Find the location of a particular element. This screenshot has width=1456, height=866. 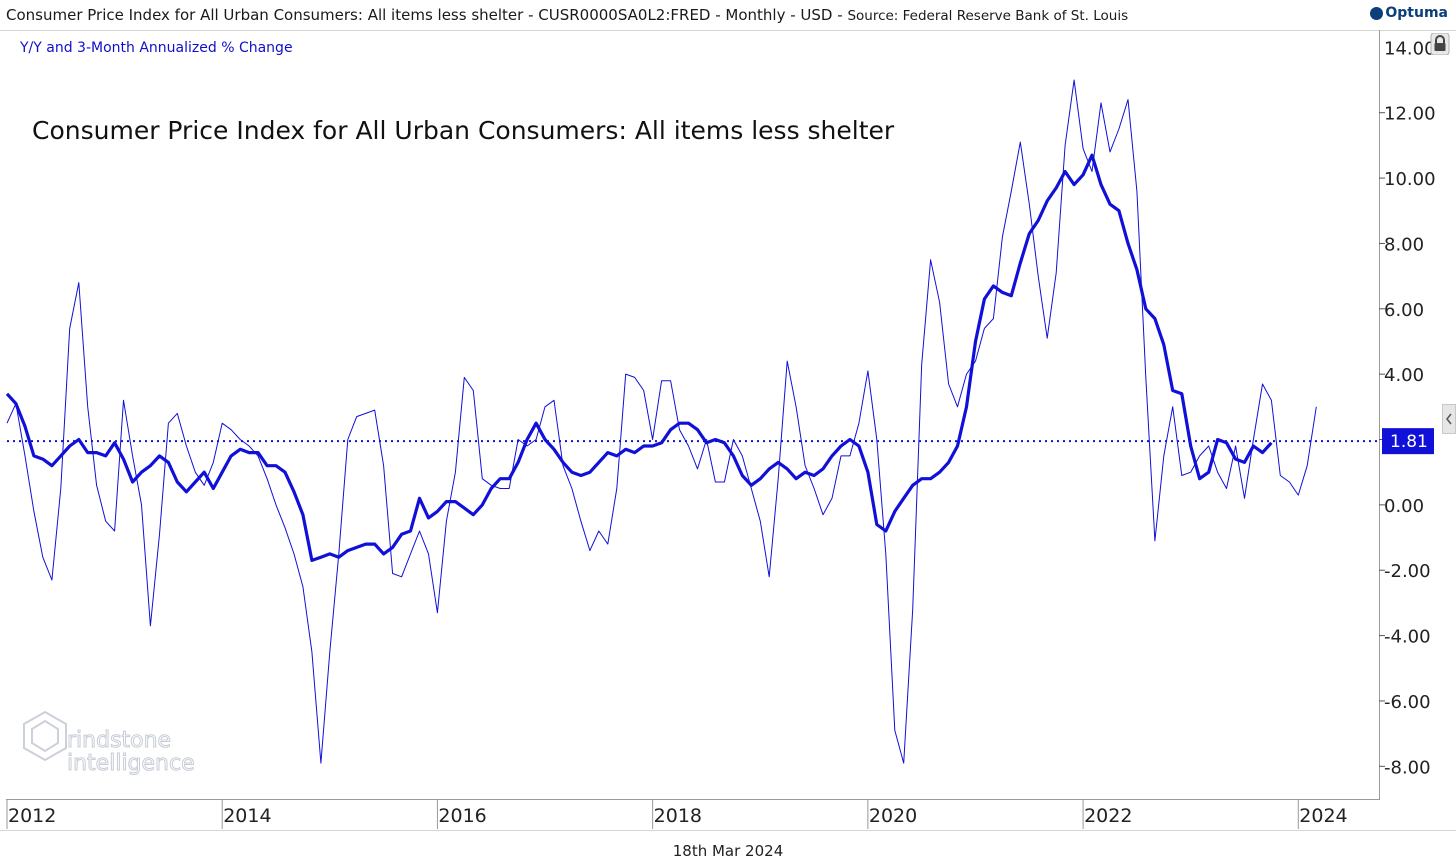

y-tick-label: -4.00 is located at coordinates (1407, 637).